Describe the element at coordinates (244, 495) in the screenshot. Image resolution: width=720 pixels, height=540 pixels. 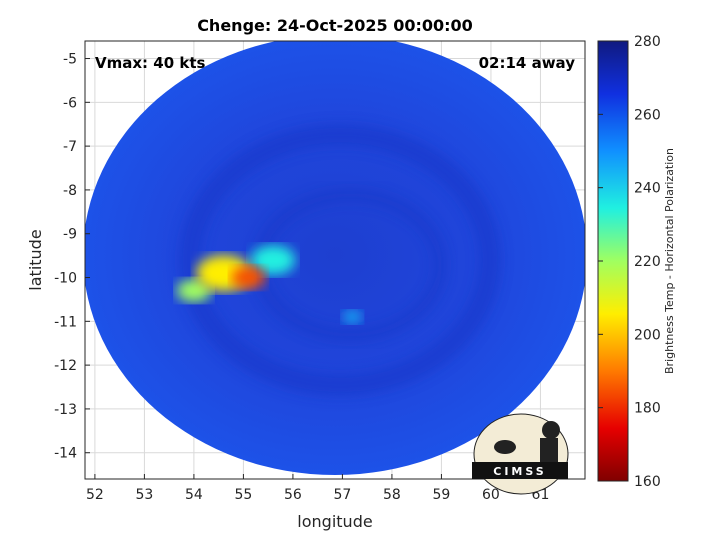
I see `x-tick-label: 55` at that location.